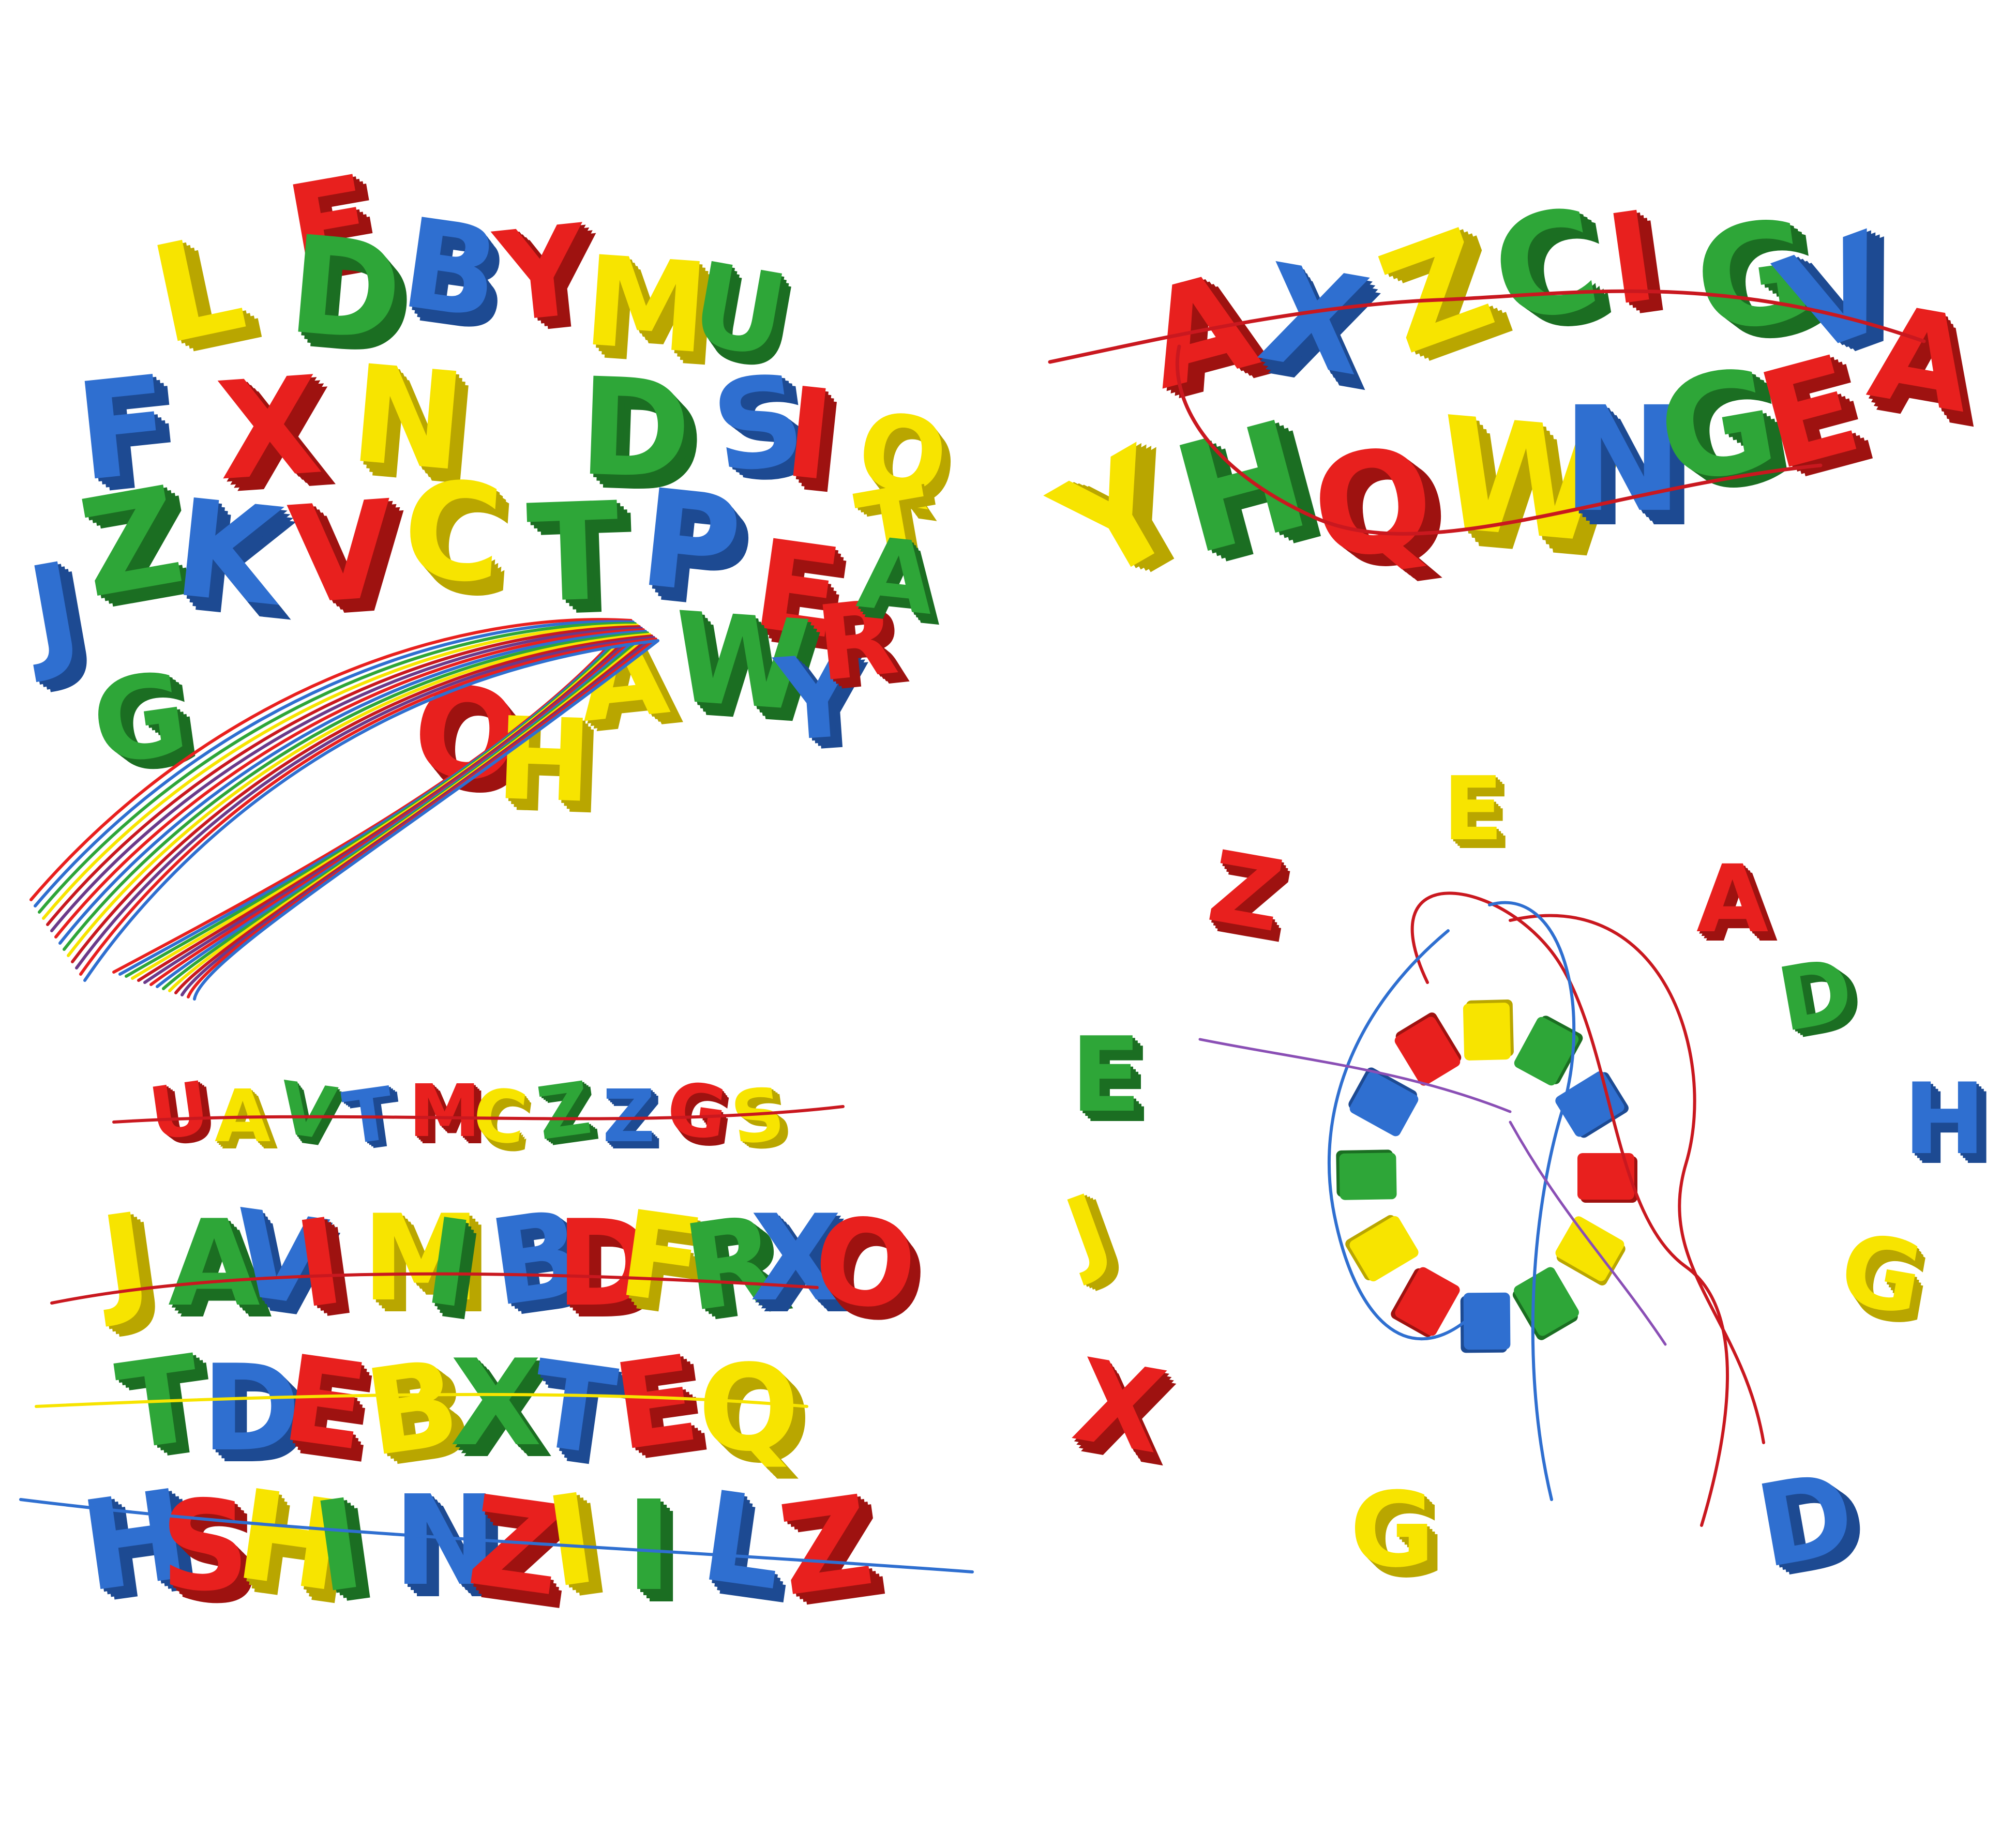 This screenshot has width=2016, height=1832. I want to click on letter-bead: U, so click(179, 1112).